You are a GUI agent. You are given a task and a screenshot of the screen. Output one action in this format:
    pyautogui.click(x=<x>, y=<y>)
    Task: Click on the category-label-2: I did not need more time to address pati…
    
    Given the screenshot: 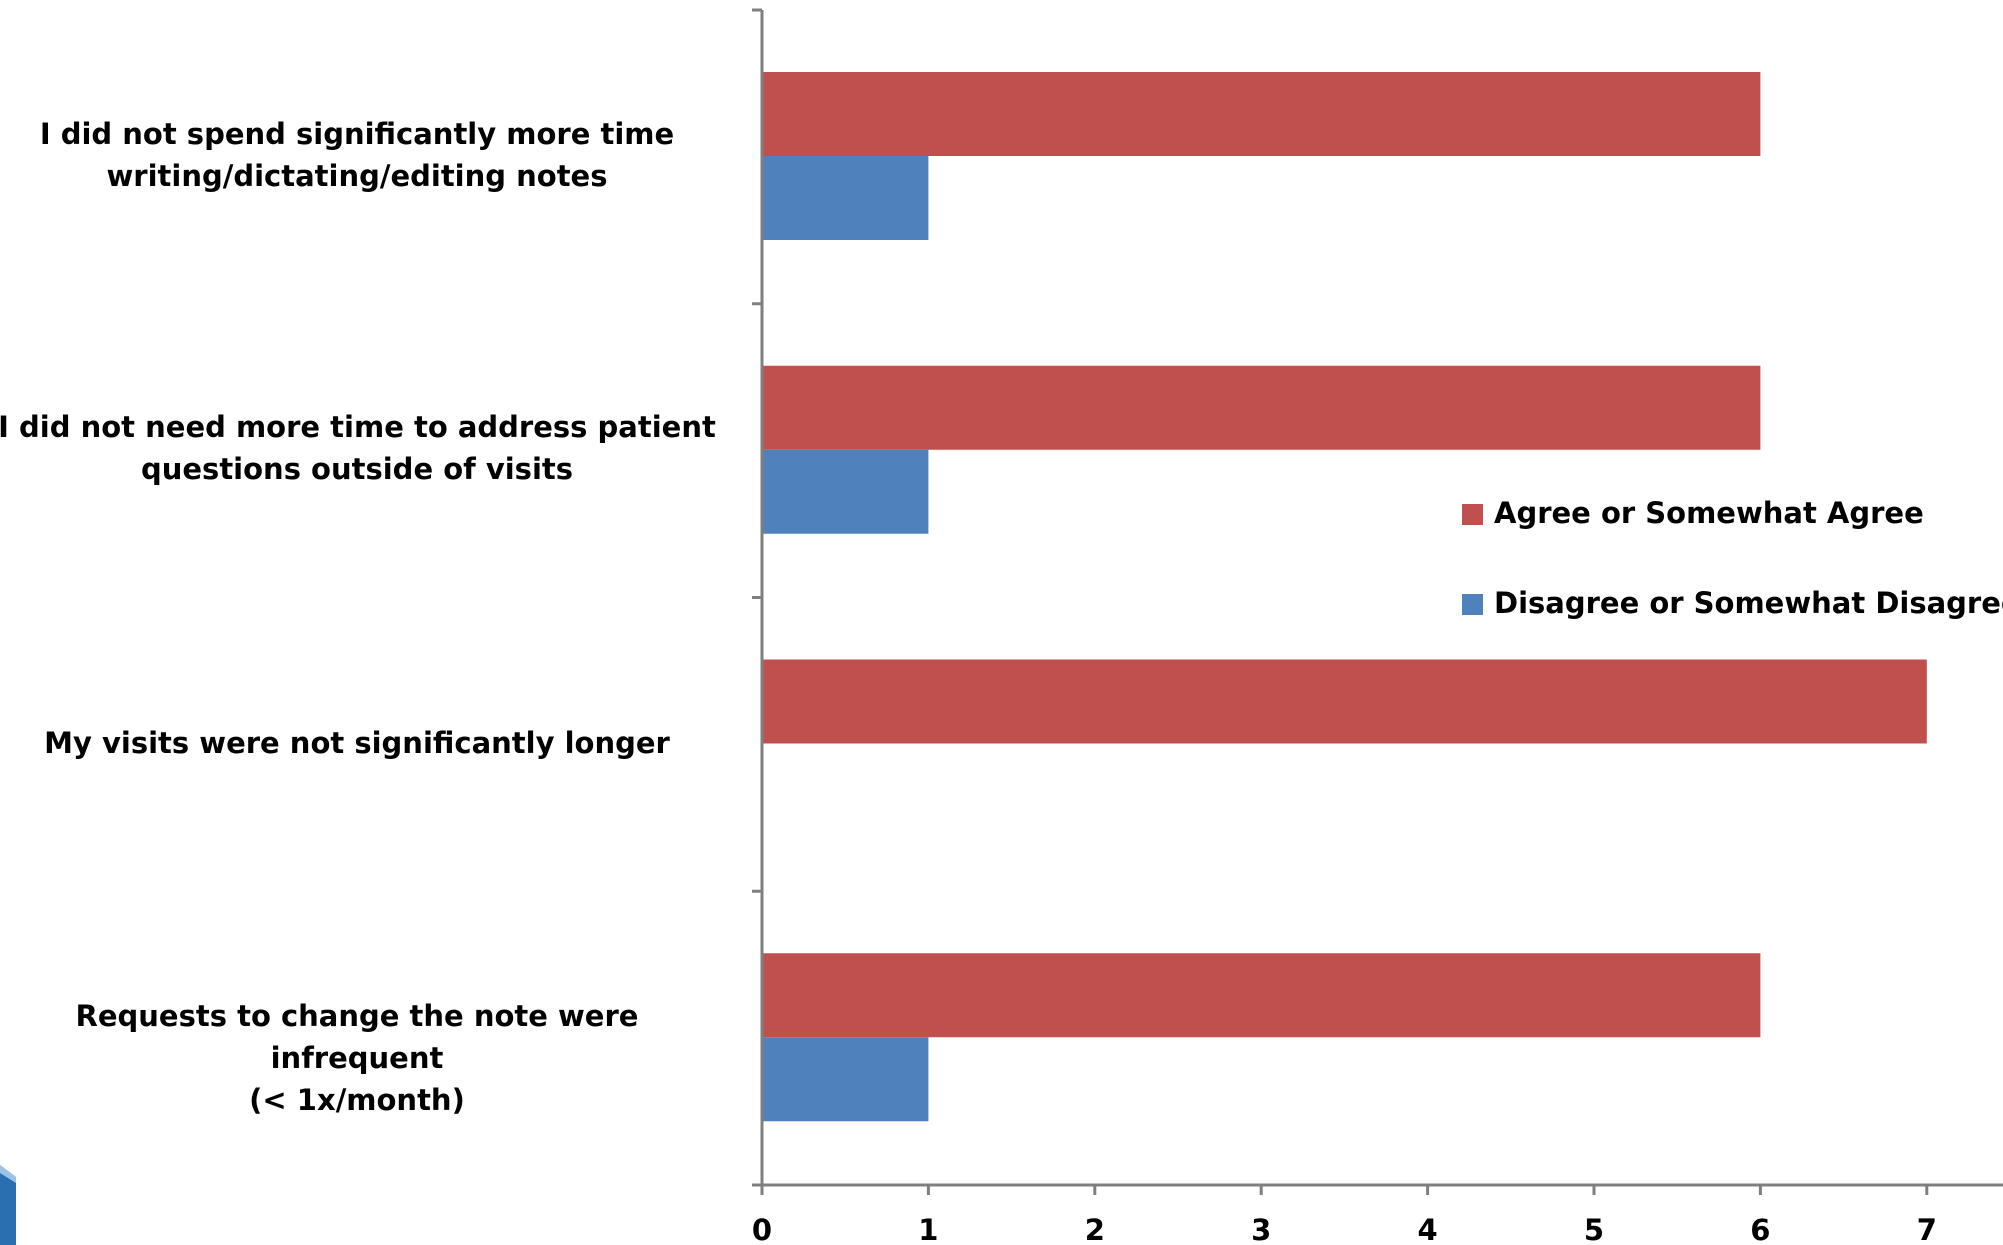 What is the action you would take?
    pyautogui.click(x=358, y=448)
    